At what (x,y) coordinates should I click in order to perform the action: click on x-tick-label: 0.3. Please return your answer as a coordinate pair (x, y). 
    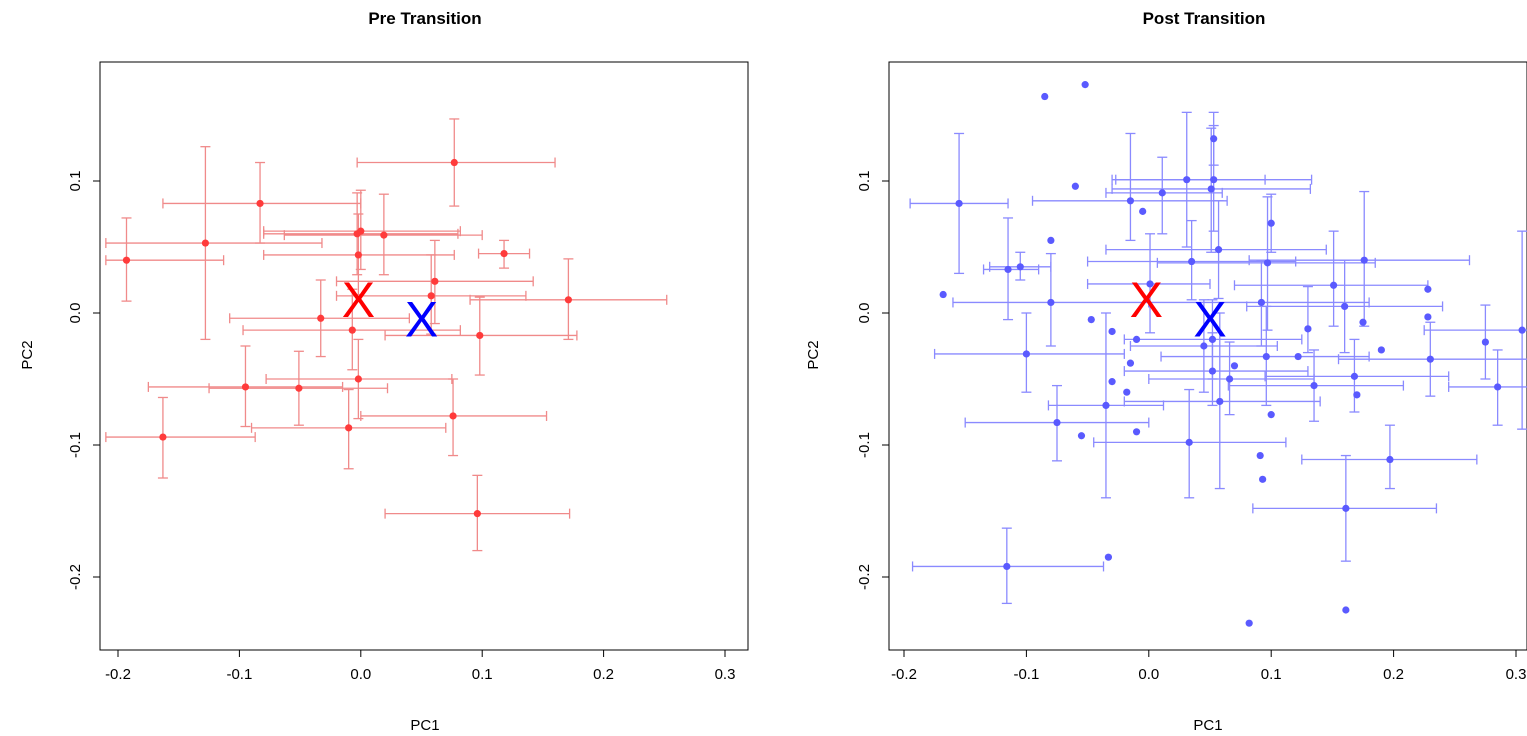
    Looking at the image, I should click on (1516, 674).